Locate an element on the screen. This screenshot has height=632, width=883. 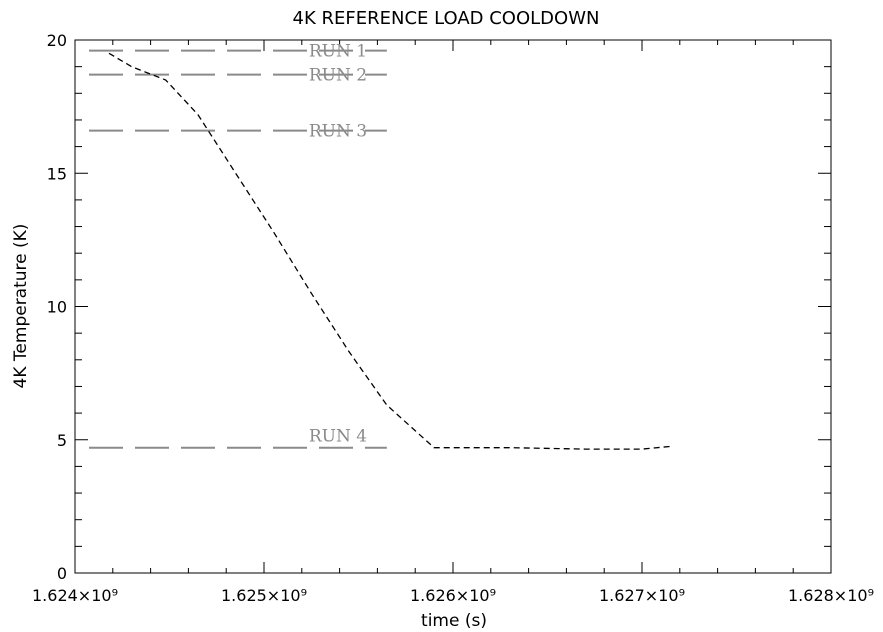
reference-label-1: RUN 1 is located at coordinates (338, 52).